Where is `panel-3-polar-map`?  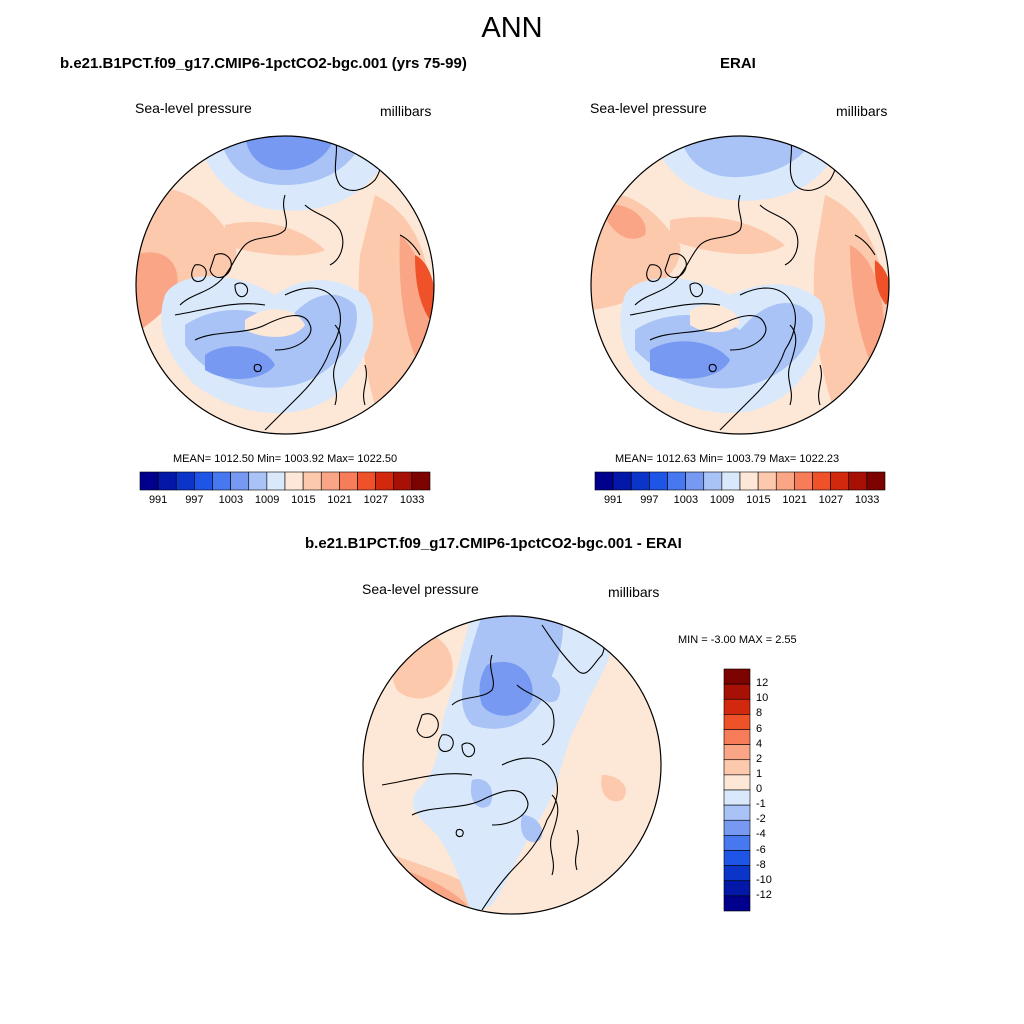 panel-3-polar-map is located at coordinates (512, 765).